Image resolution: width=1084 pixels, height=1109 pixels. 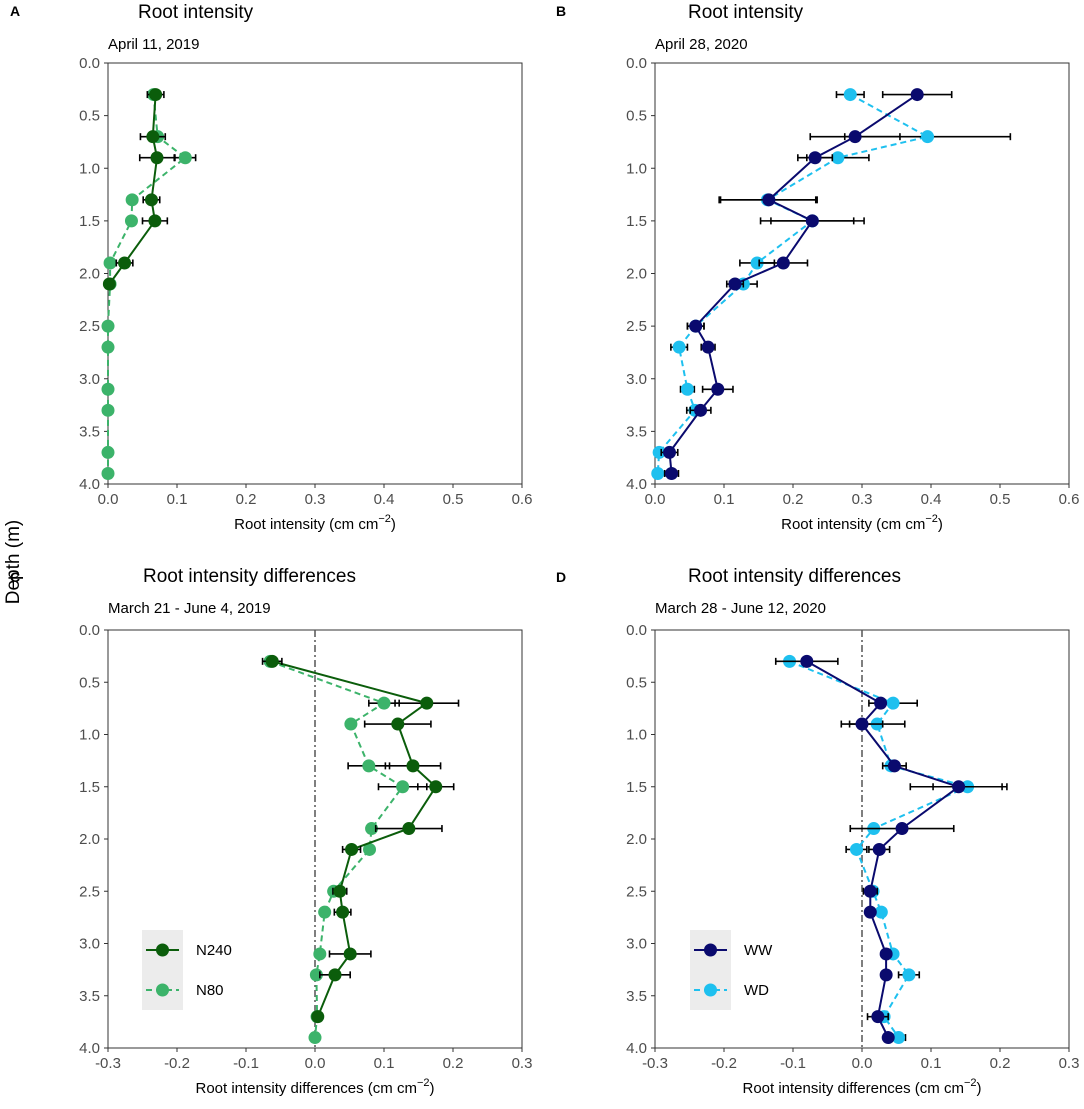 What do you see at coordinates (384, 499) in the screenshot?
I see `x-tick-label: 0.4` at bounding box center [384, 499].